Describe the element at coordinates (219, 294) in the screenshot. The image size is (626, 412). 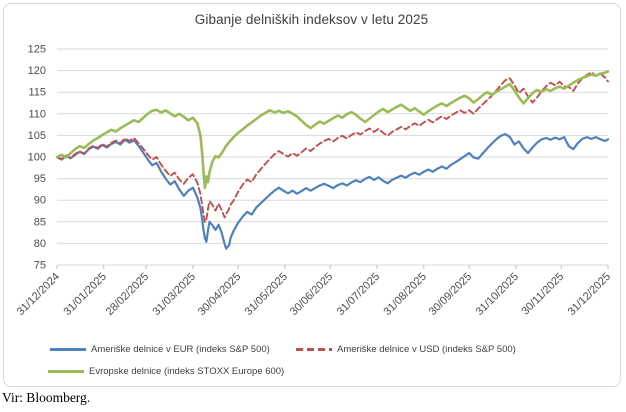
I see `x-tick-label-4: 30/04/2025` at that location.